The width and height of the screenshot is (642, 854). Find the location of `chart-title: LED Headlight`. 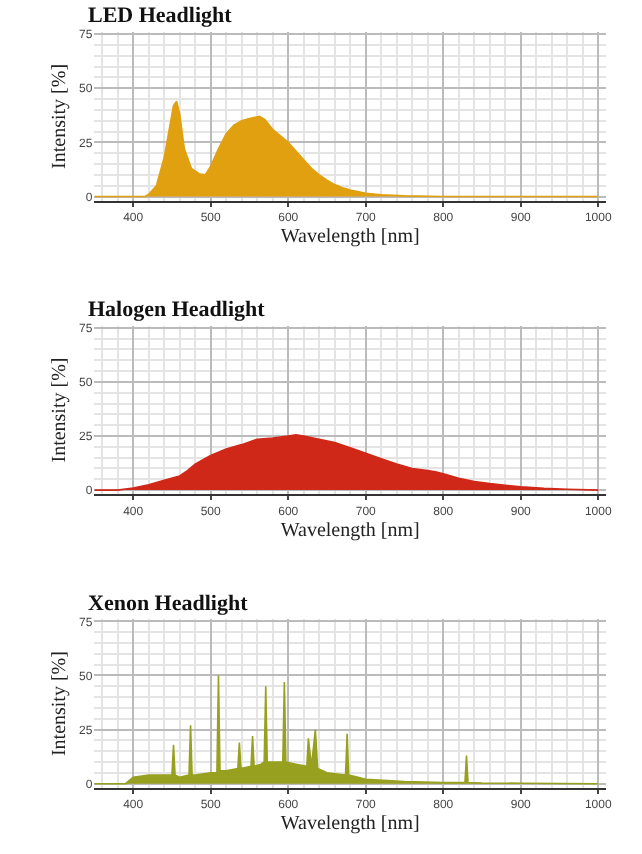

chart-title: LED Headlight is located at coordinates (160, 16).